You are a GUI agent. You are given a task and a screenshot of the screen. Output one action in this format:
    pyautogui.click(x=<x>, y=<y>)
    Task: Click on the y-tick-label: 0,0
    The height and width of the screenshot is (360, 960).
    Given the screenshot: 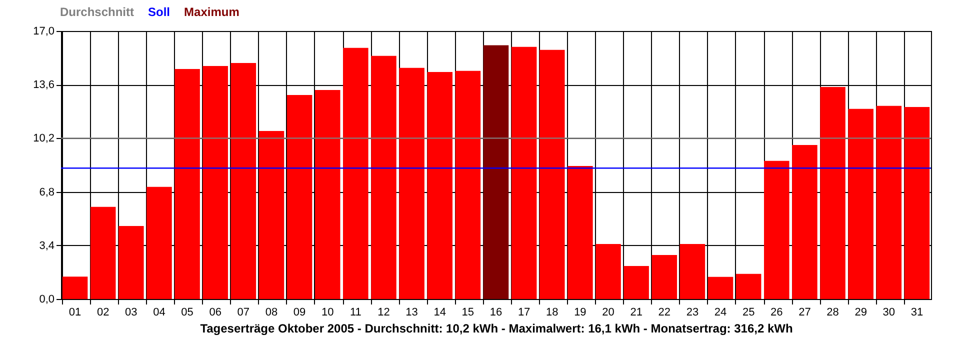 What is the action you would take?
    pyautogui.click(x=46, y=300)
    